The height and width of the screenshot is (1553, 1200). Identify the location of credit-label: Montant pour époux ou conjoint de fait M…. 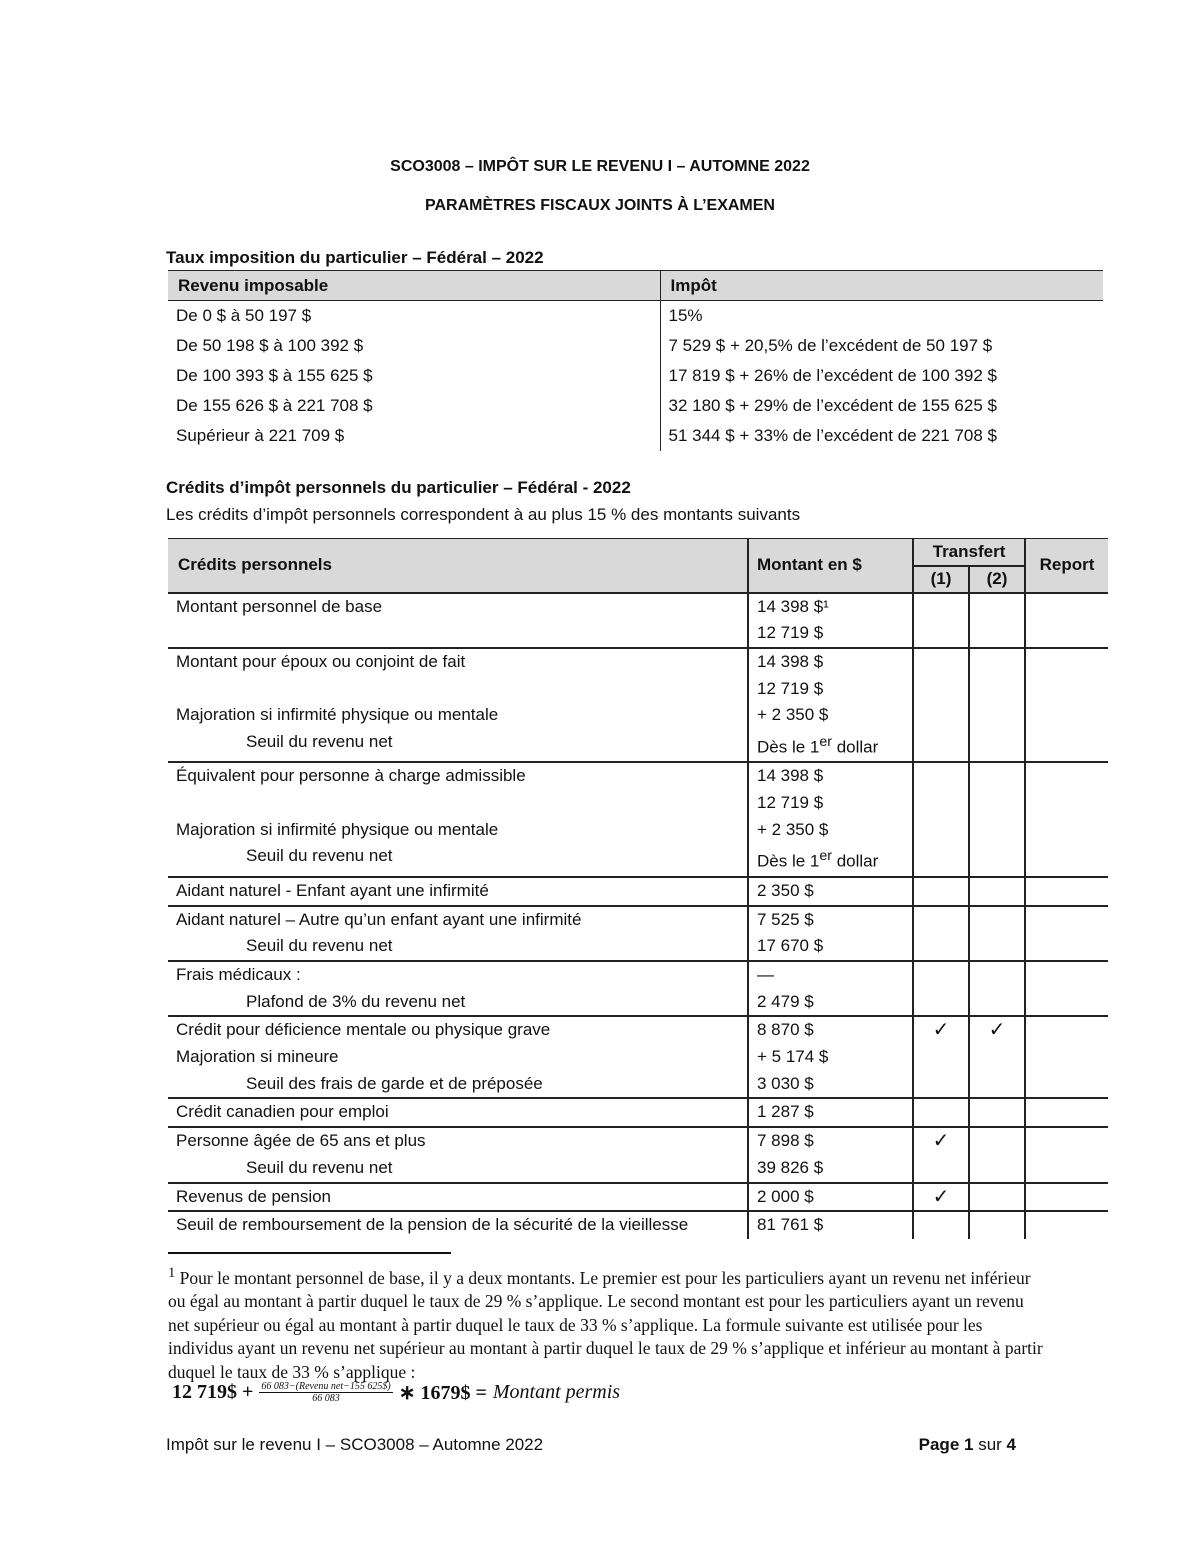
(458, 704).